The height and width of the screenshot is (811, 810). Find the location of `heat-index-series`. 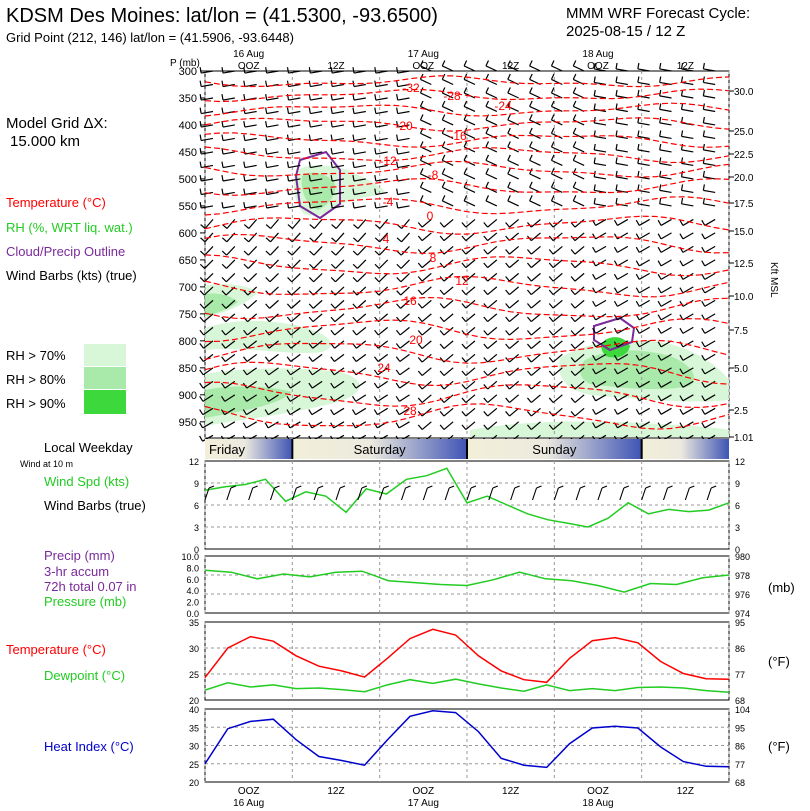

heat-index-series is located at coordinates (467, 739).